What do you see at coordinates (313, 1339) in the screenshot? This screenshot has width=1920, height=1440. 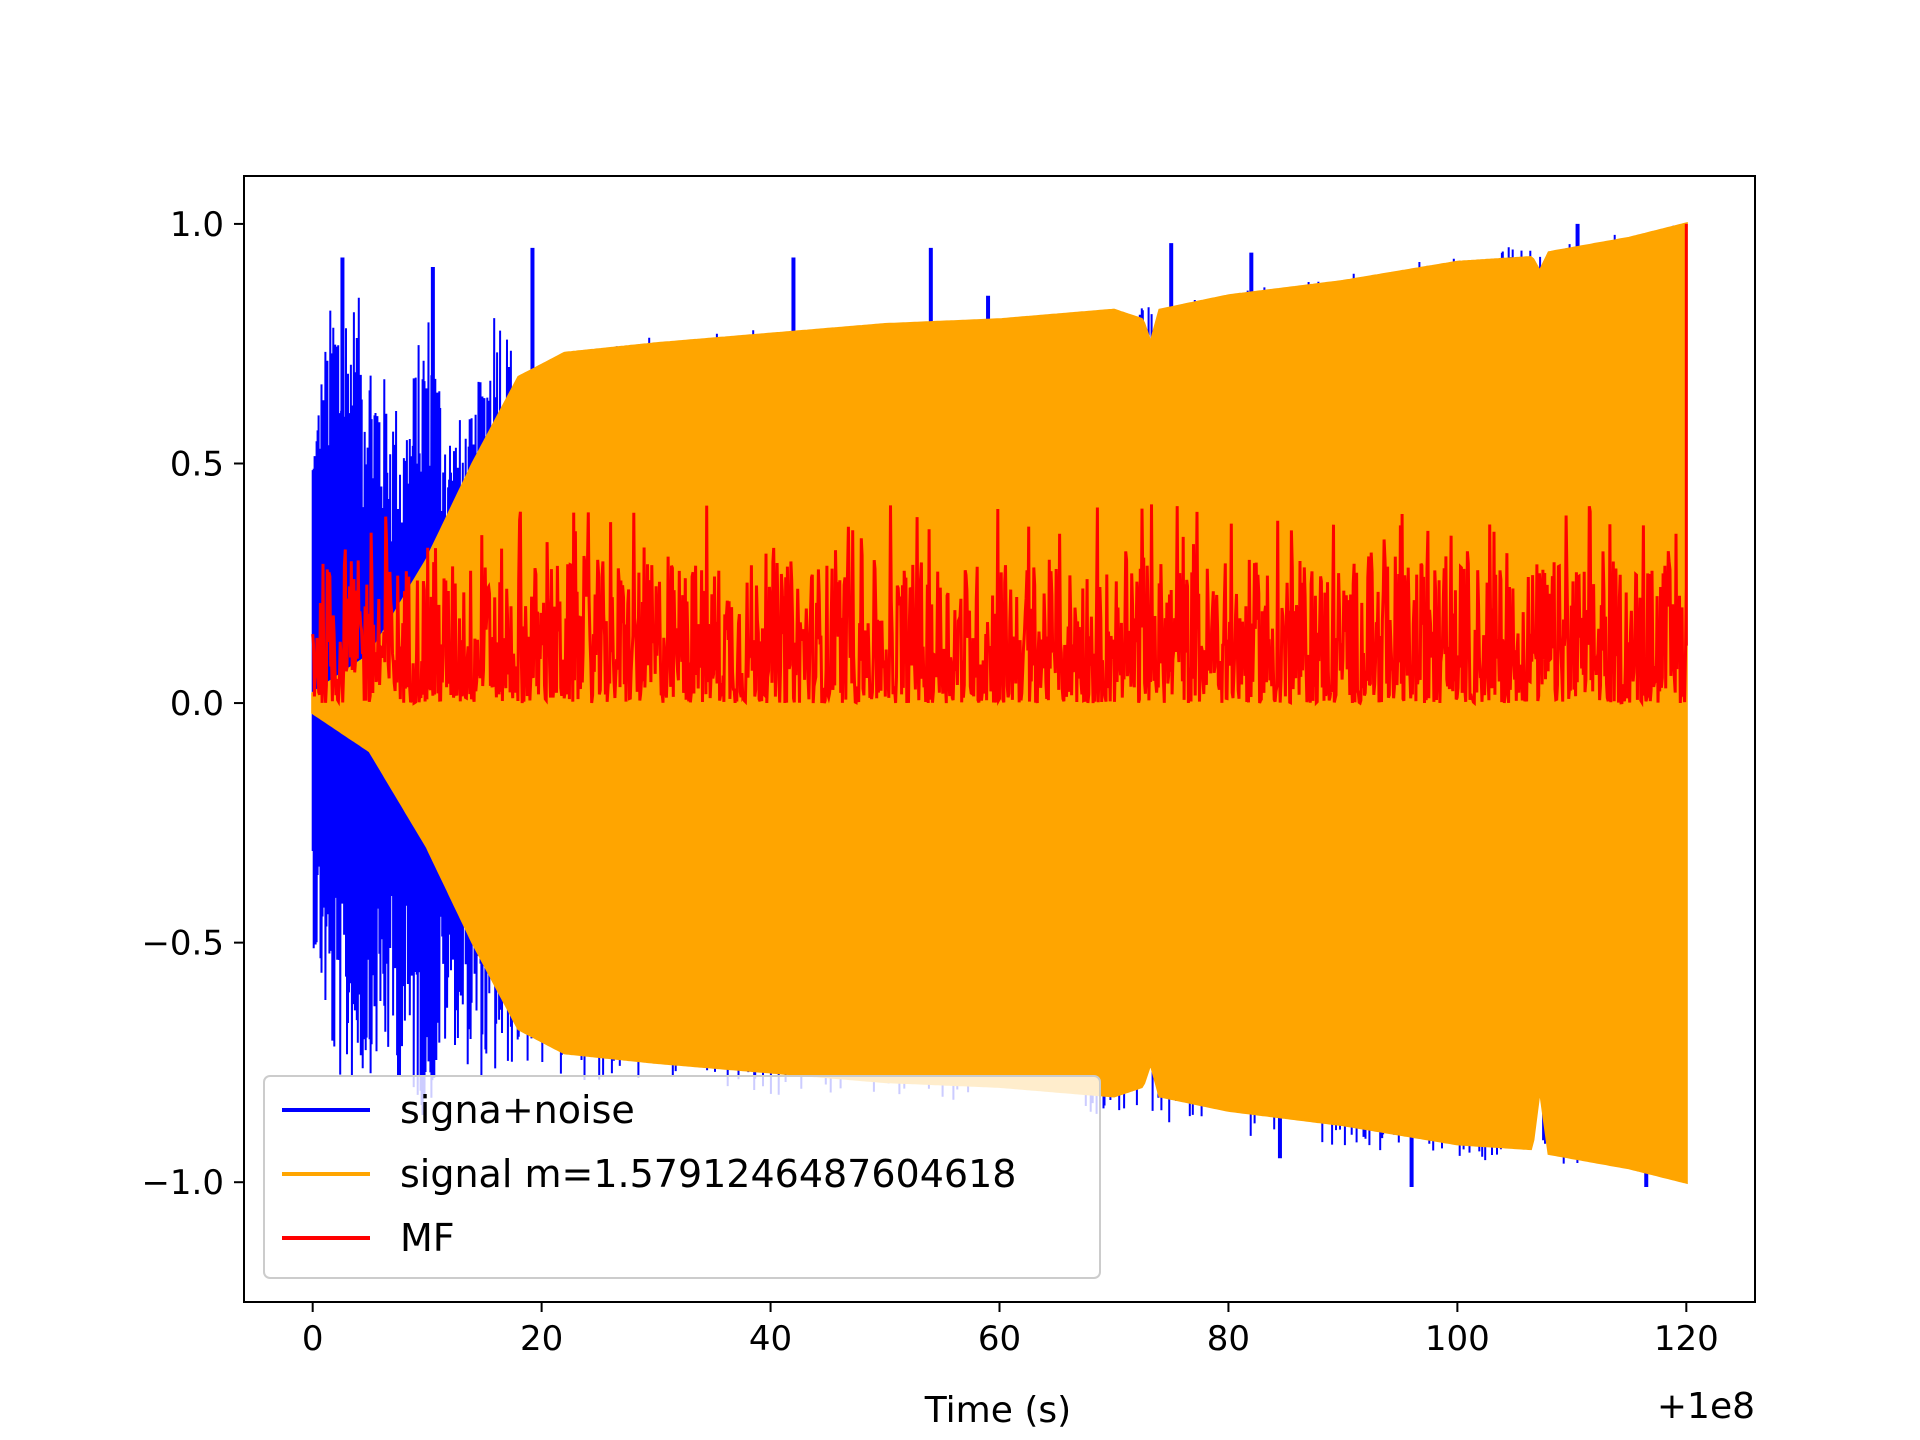 I see `x-tick-label: 0` at bounding box center [313, 1339].